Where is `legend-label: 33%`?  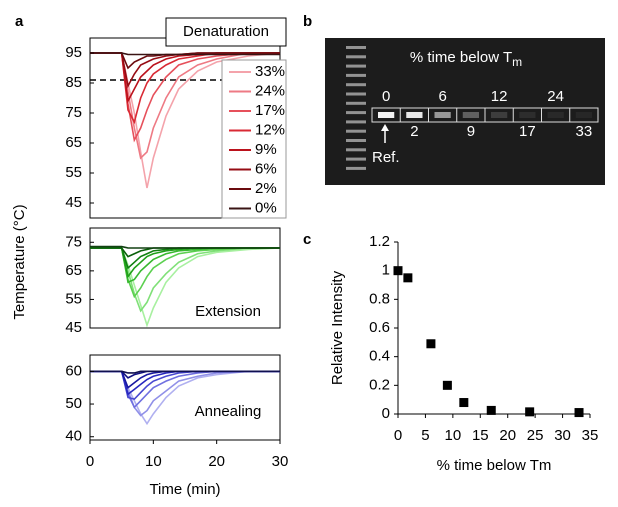 legend-label: 33% is located at coordinates (270, 71).